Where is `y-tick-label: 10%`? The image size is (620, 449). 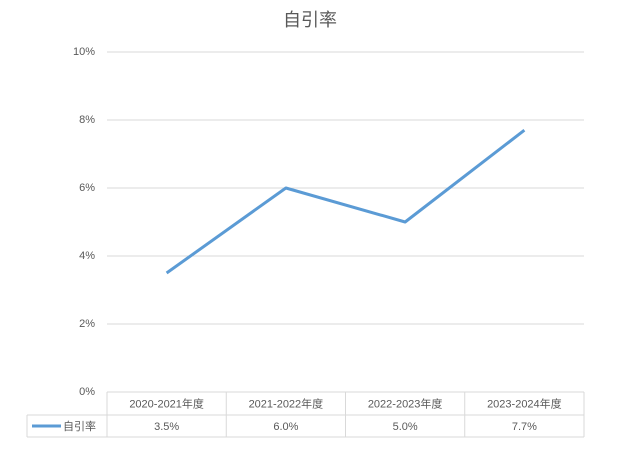
y-tick-label: 10% is located at coordinates (84, 52).